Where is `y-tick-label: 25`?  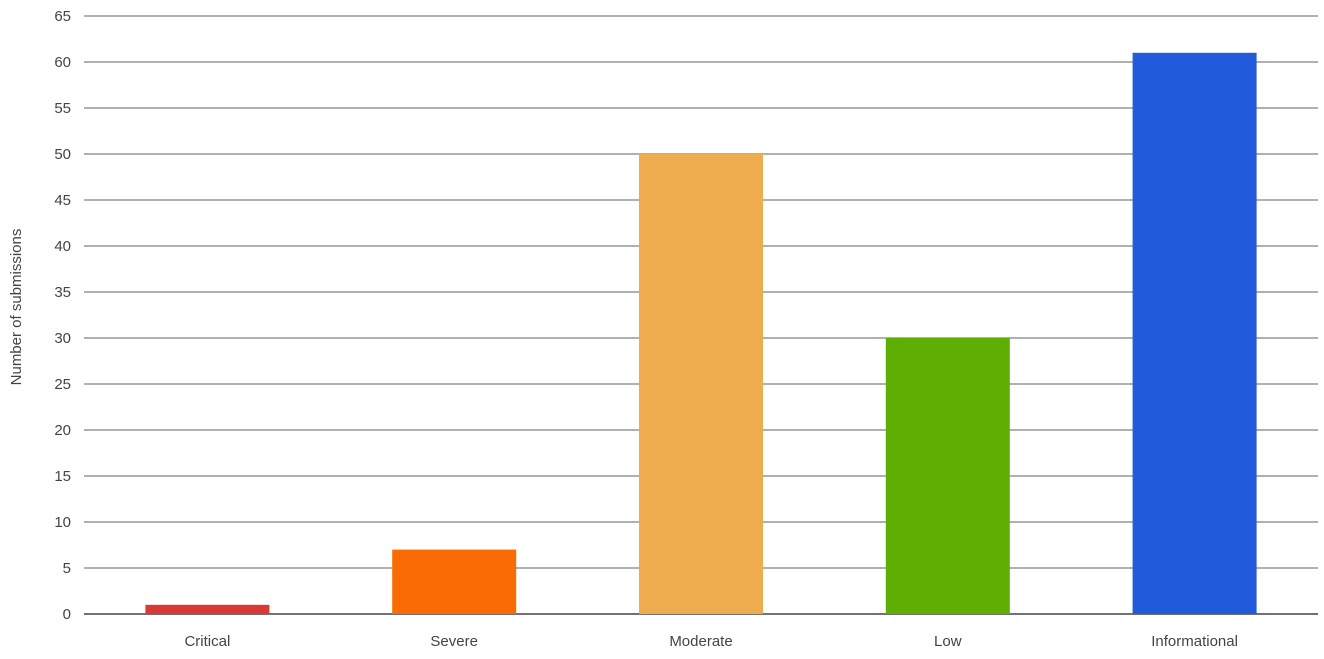
y-tick-label: 25 is located at coordinates (62, 384).